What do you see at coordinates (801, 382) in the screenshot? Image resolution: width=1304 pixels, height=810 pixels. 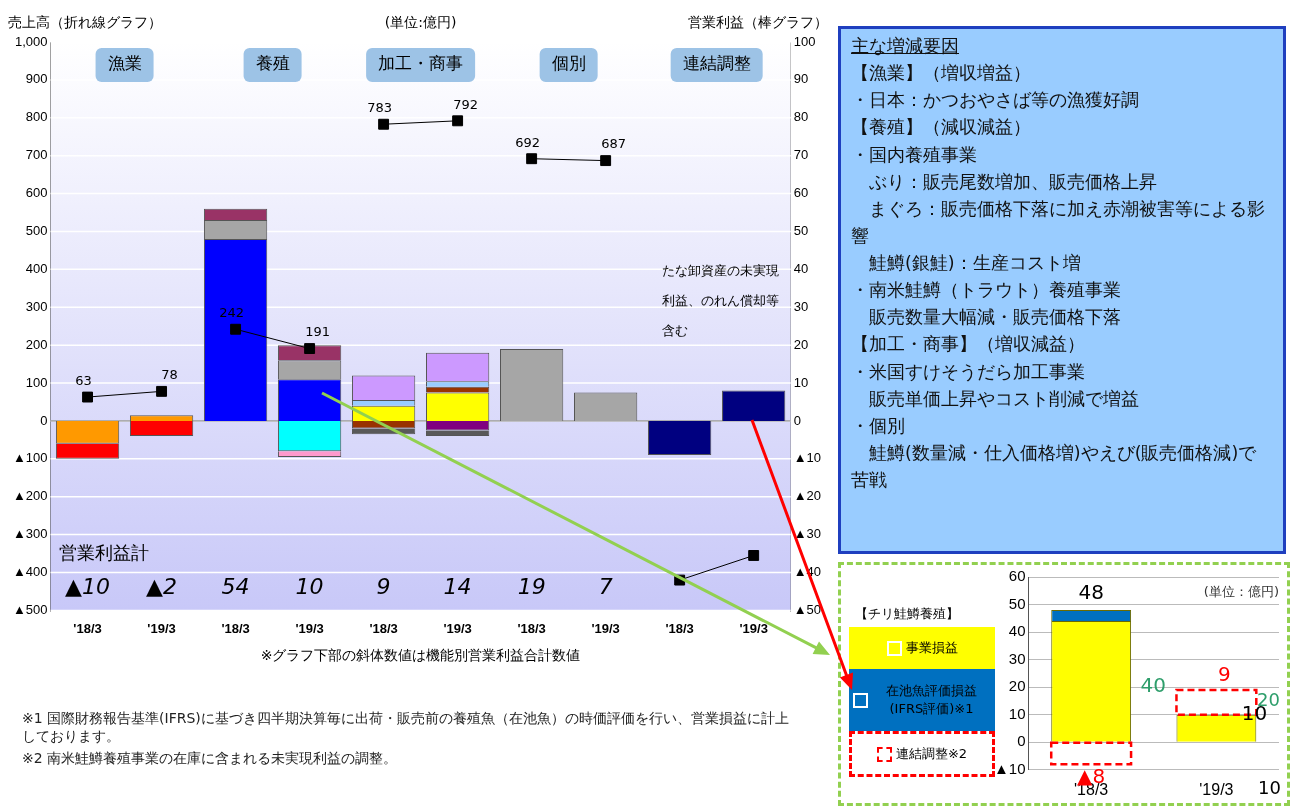 I see `y2-tick-label: 10` at bounding box center [801, 382].